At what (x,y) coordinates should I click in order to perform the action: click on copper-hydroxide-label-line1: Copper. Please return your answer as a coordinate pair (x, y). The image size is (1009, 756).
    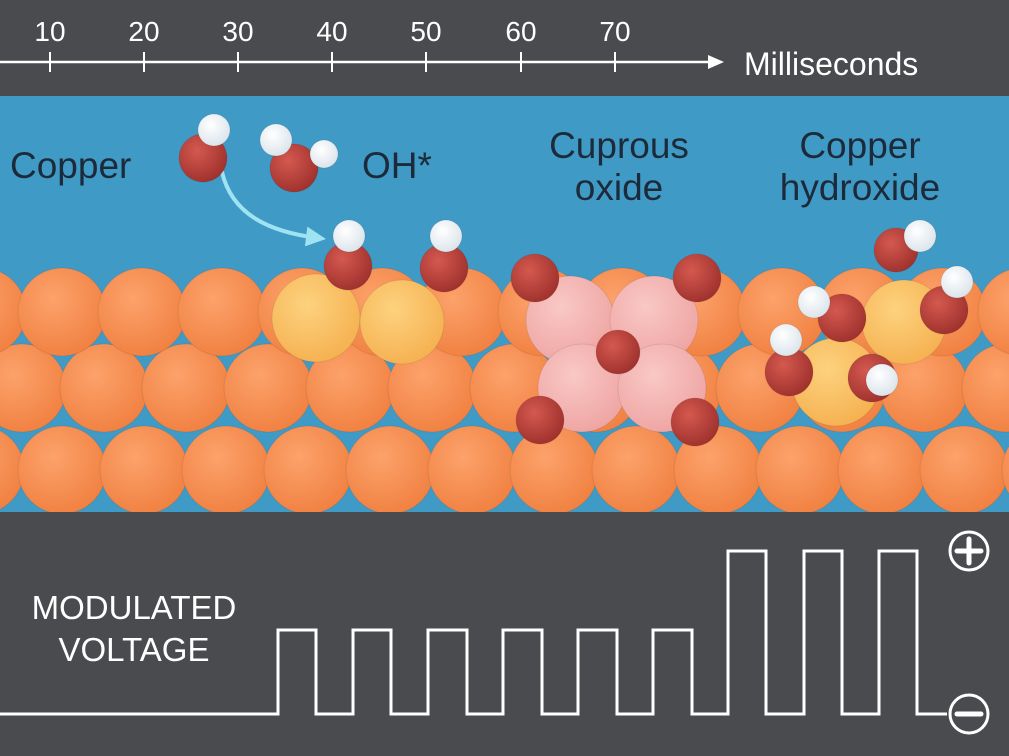
    Looking at the image, I should click on (860, 145).